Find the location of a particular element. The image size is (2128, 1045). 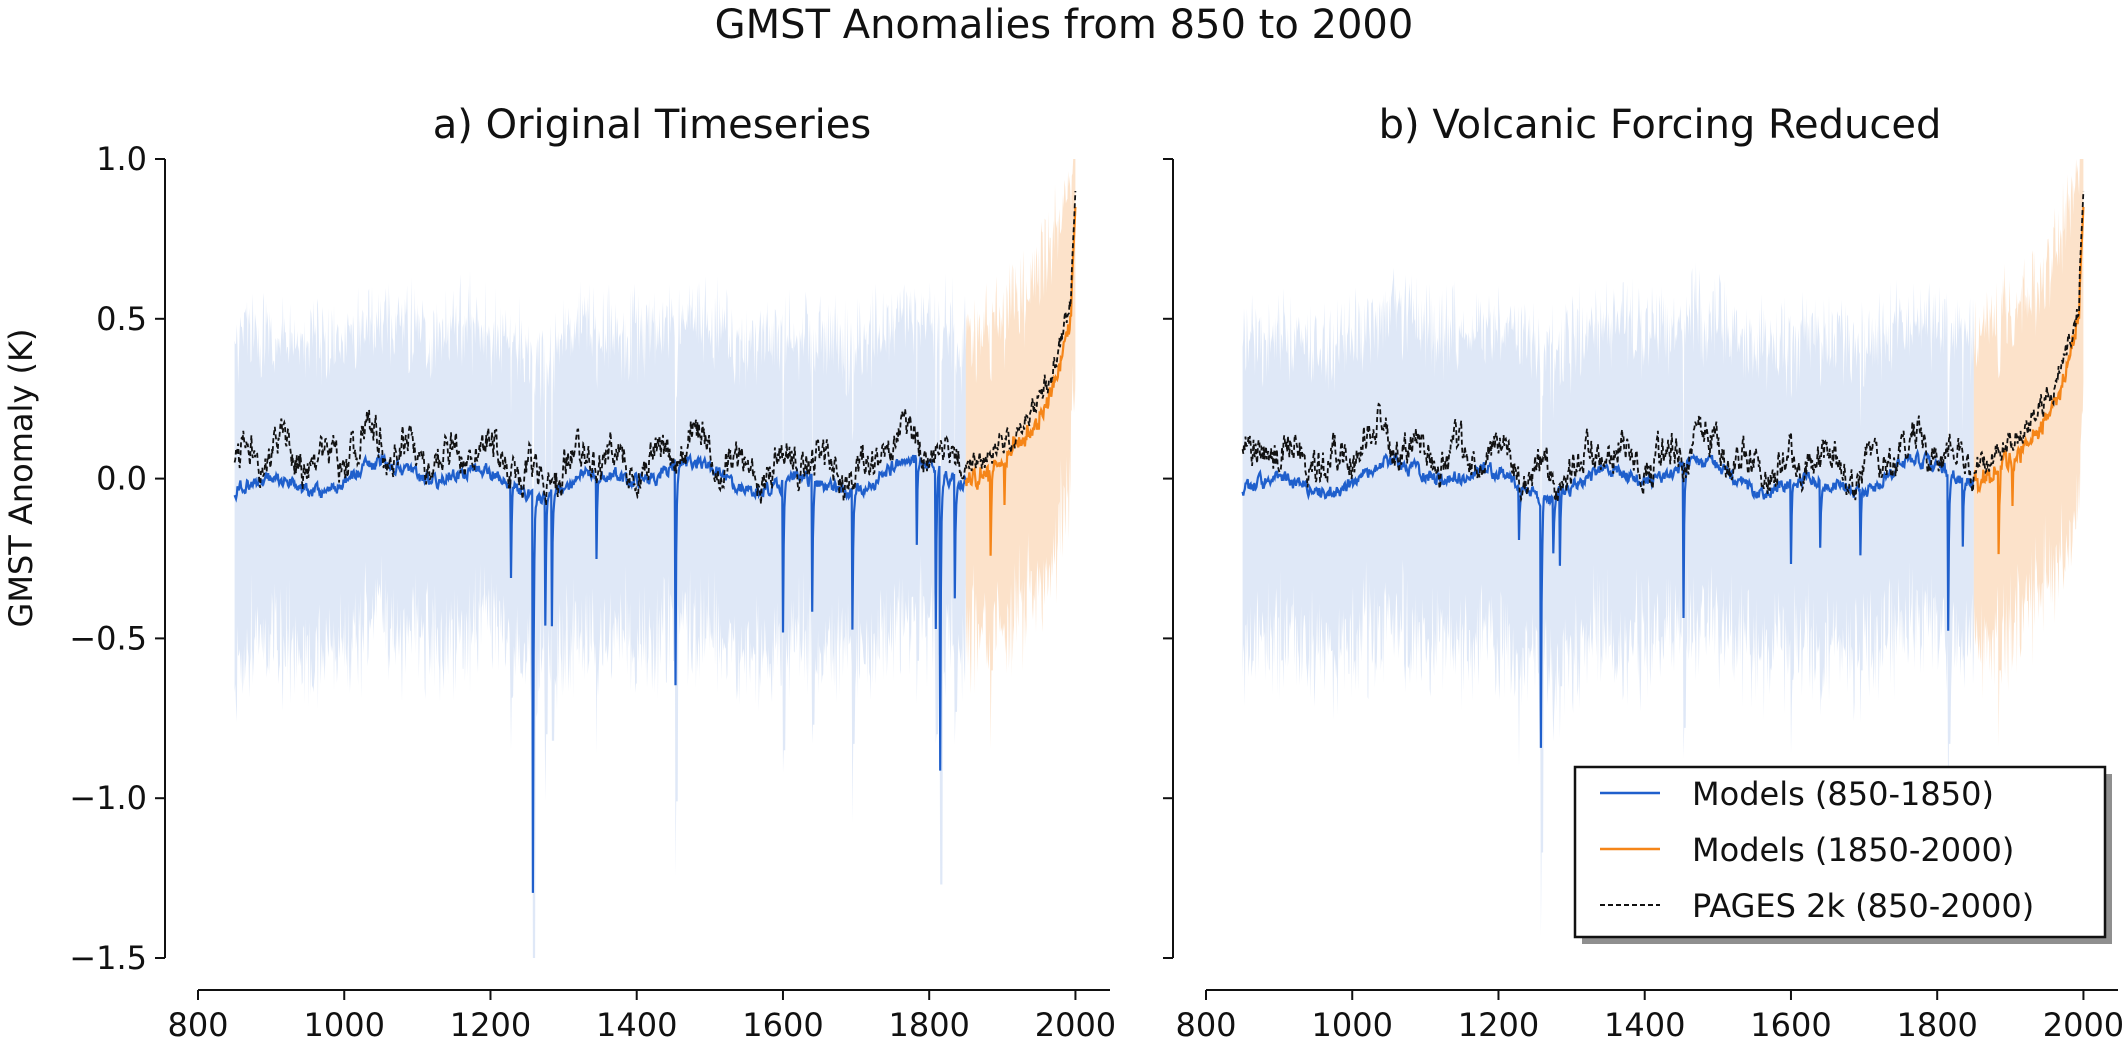

y-tick-label: 1.0 is located at coordinates (121, 159).